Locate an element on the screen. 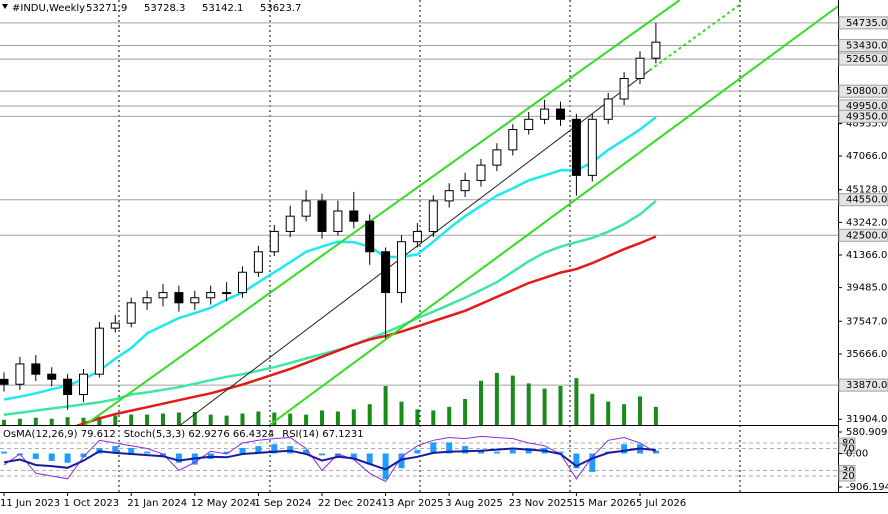  osc-level-label: 20 is located at coordinates (848, 476).